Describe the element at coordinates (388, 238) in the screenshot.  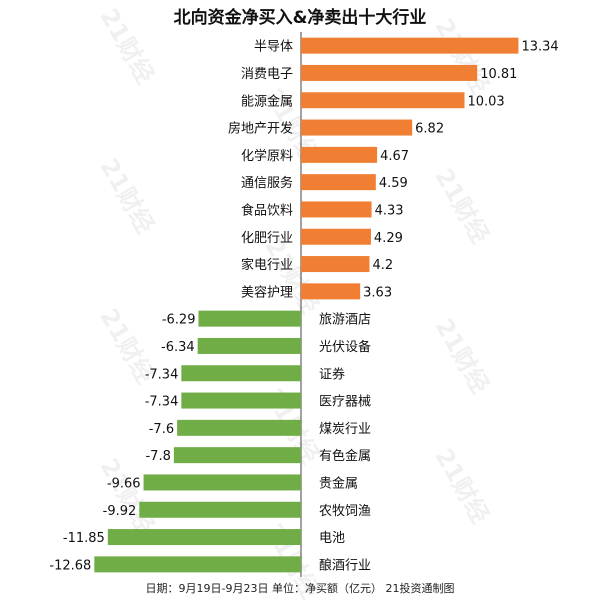
I see `value-label-8: 4.29` at that location.